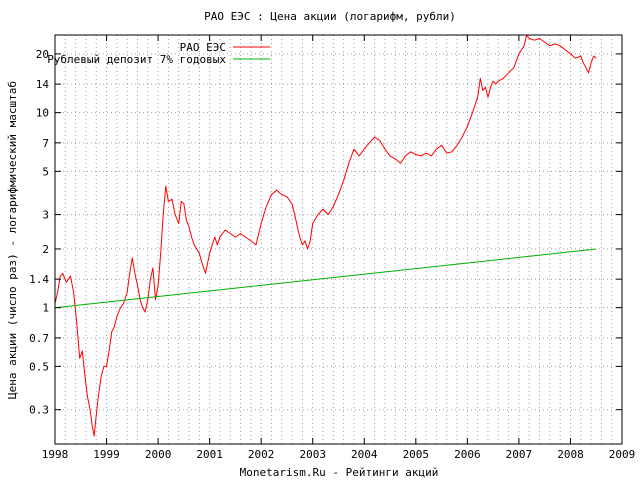 This screenshot has width=640, height=480. Describe the element at coordinates (261, 454) in the screenshot. I see `x-tick-label: 2002` at that location.